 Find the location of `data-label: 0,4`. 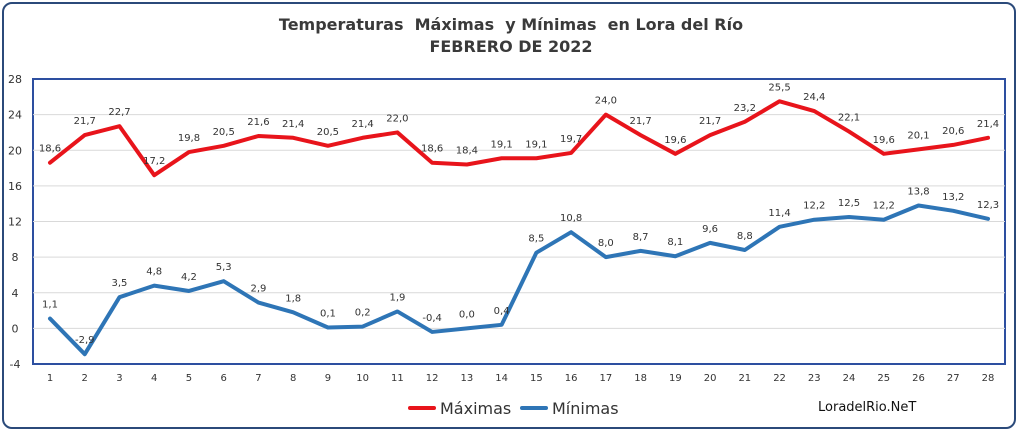

data-label: 0,4 is located at coordinates (502, 311).